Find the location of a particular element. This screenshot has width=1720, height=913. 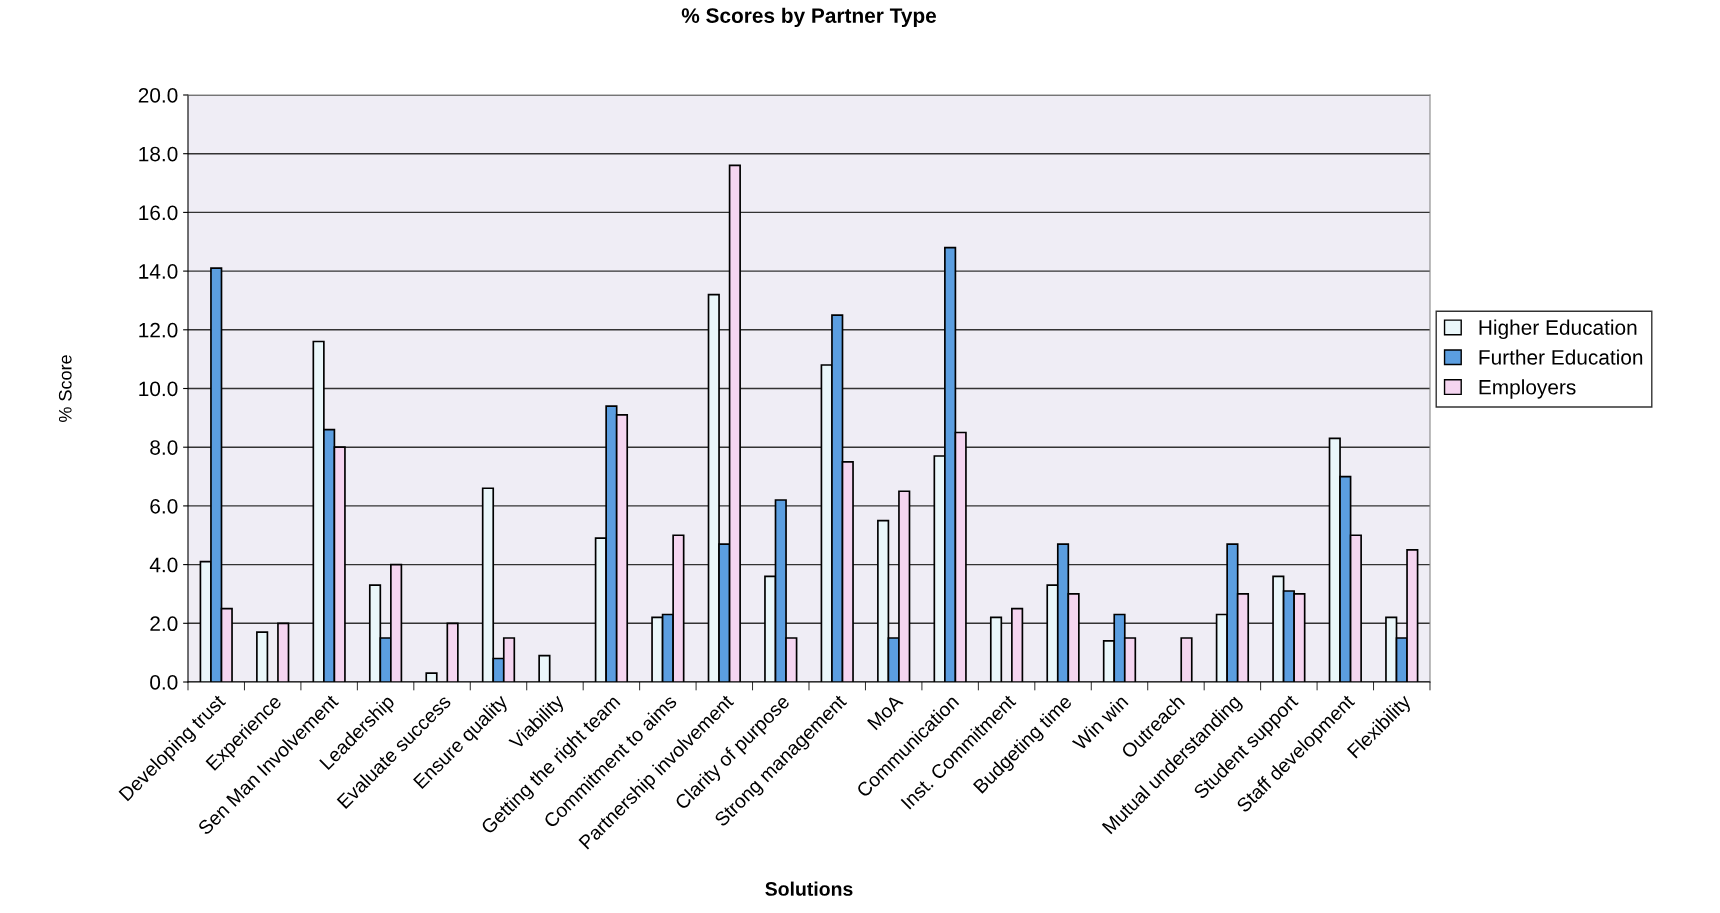

y-tick-label: 2.0 is located at coordinates (164, 624).